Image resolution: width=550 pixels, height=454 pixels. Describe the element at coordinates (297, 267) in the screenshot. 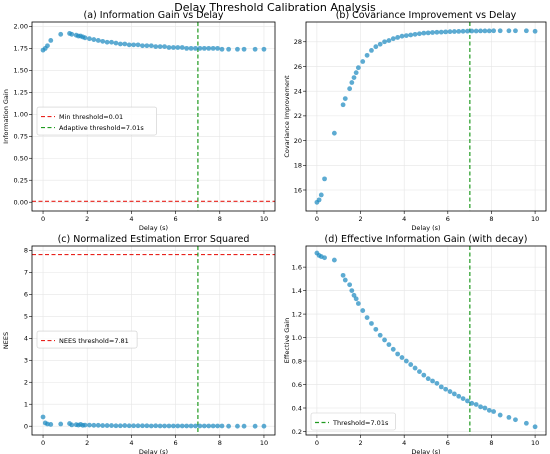

I see `y-tick-label: 1.6` at that location.